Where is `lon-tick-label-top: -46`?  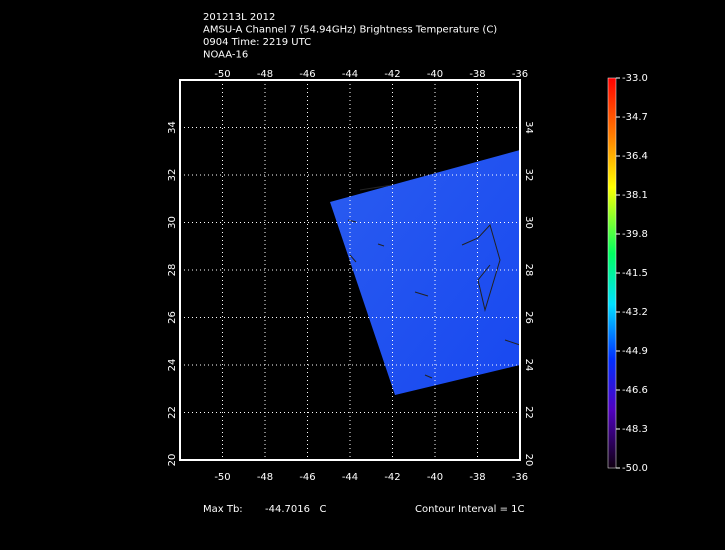
lon-tick-label-top: -46 is located at coordinates (307, 74).